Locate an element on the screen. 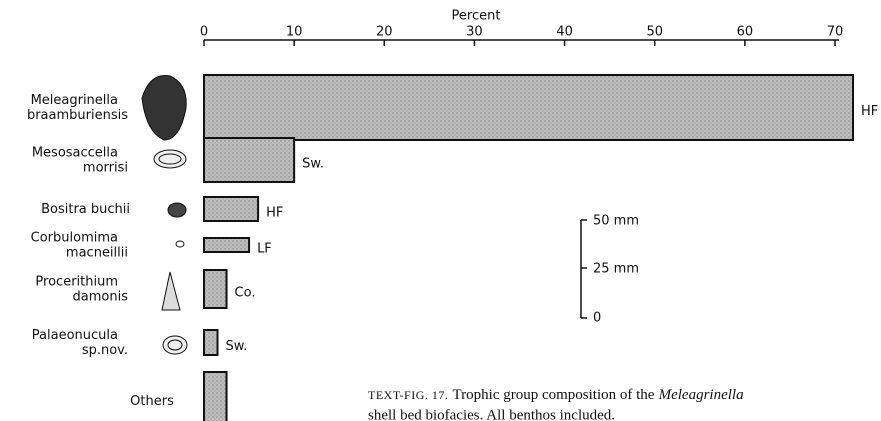 Image resolution: width=881 pixels, height=421 pixels. scale-label: 0 is located at coordinates (597, 318).